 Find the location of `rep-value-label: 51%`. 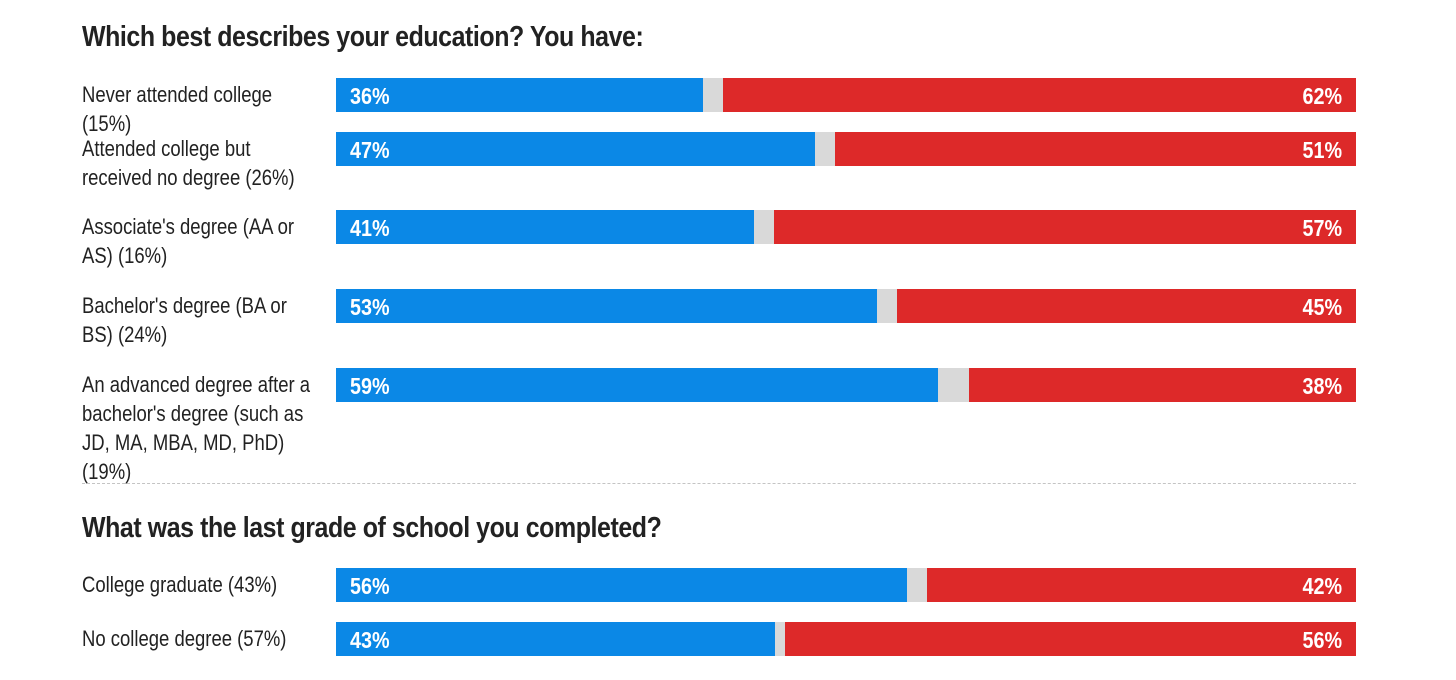

rep-value-label: 51% is located at coordinates (1322, 150).